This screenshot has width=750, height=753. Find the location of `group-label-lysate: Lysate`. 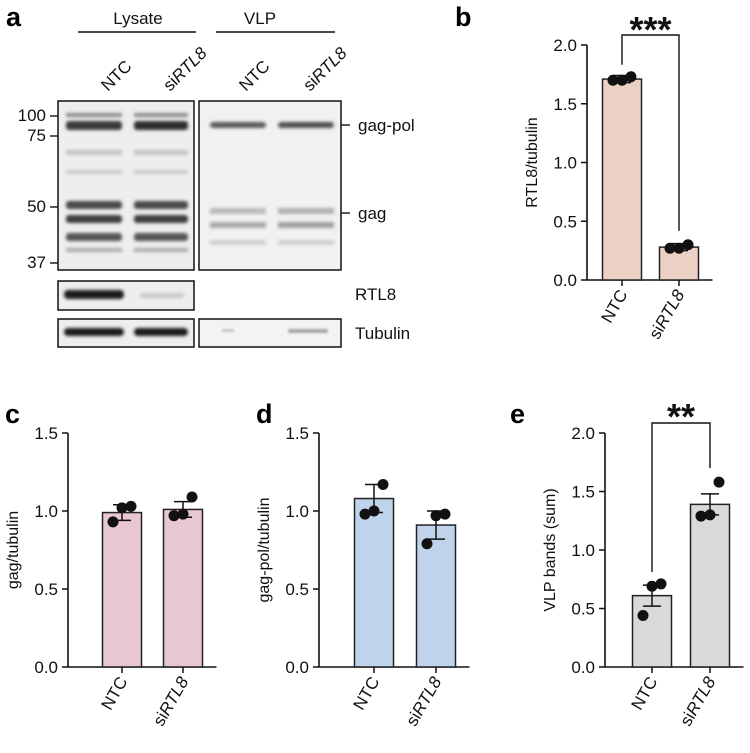

group-label-lysate: Lysate is located at coordinates (137, 18).